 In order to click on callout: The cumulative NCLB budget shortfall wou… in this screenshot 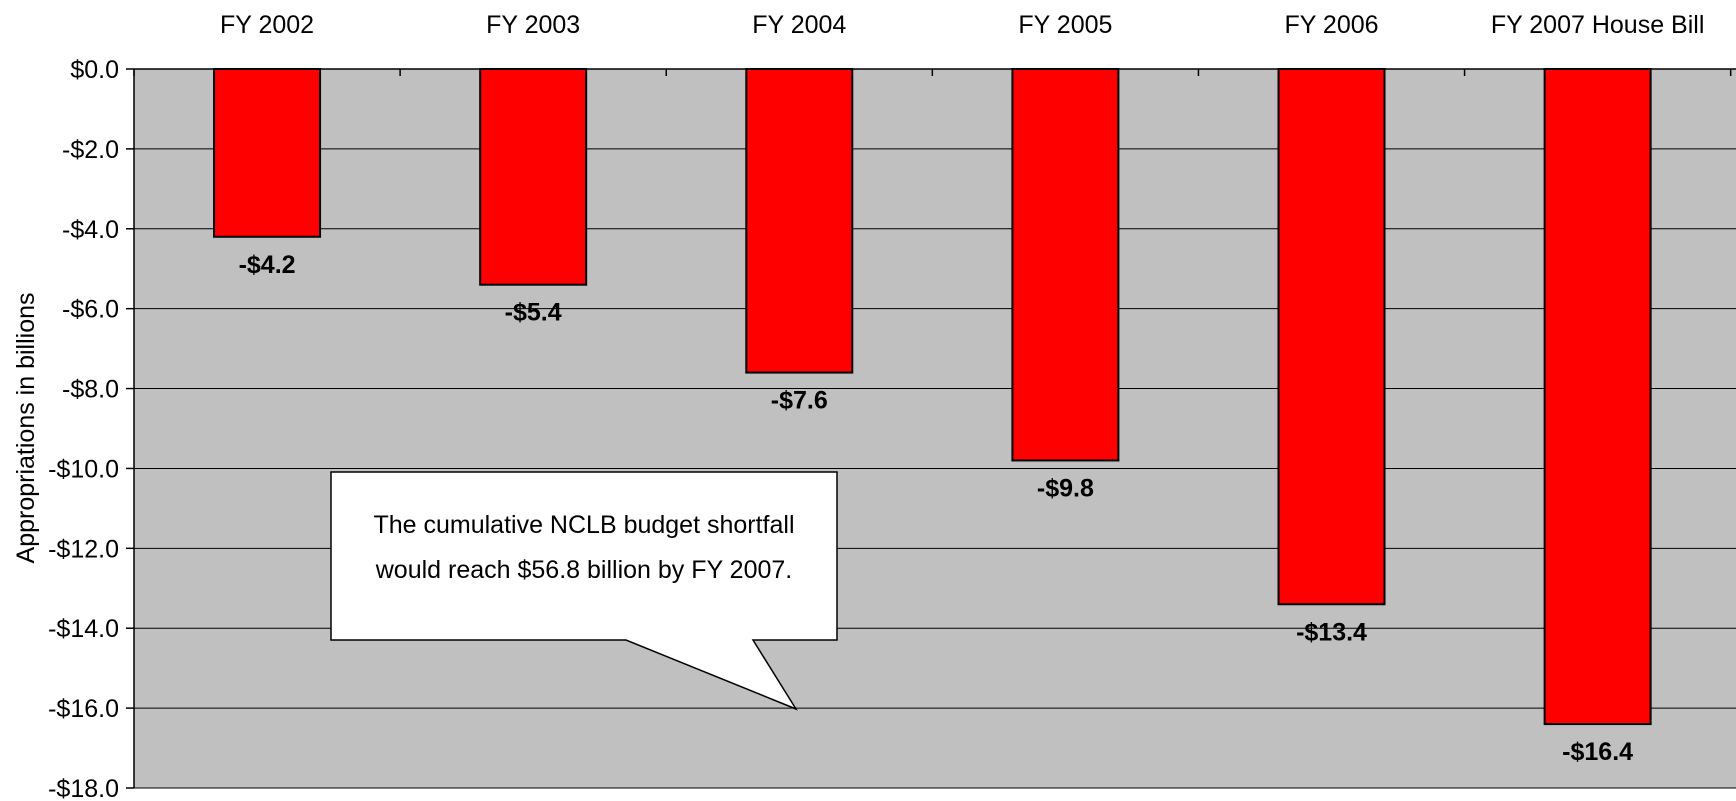, I will do `click(584, 591)`.